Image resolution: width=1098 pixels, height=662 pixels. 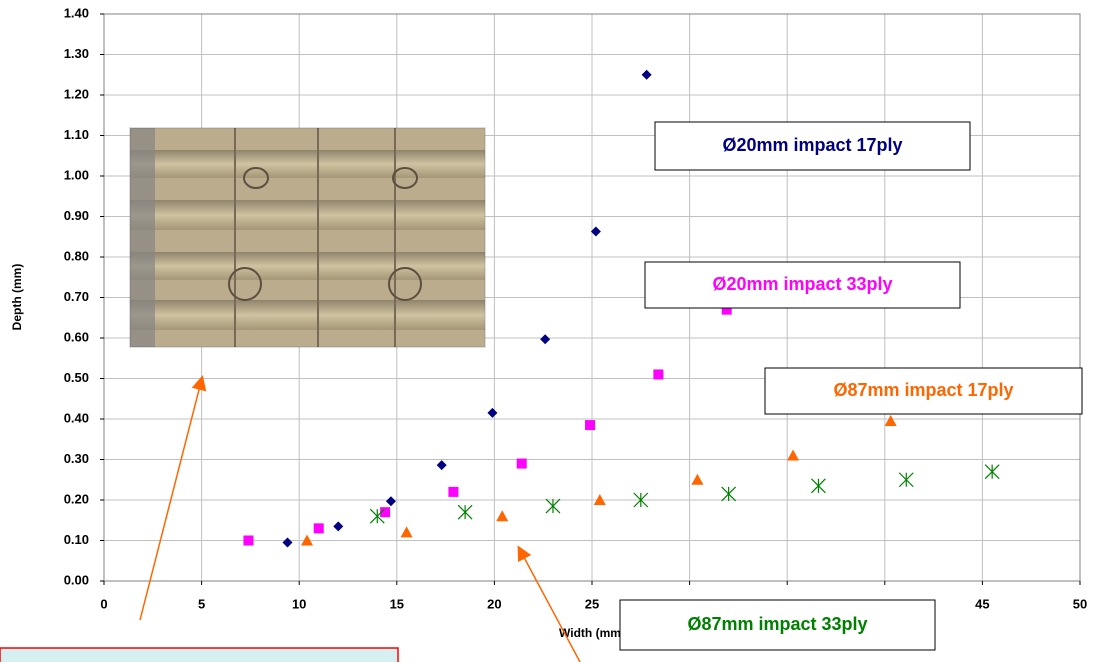 I want to click on legend-label: Ø20mm impact 17ply, so click(x=812, y=145).